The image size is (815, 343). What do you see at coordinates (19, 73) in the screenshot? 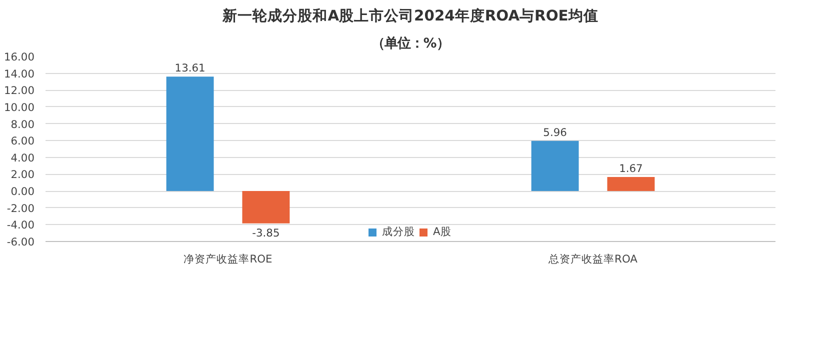
I see `y-tick-label: 14.00` at bounding box center [19, 73].